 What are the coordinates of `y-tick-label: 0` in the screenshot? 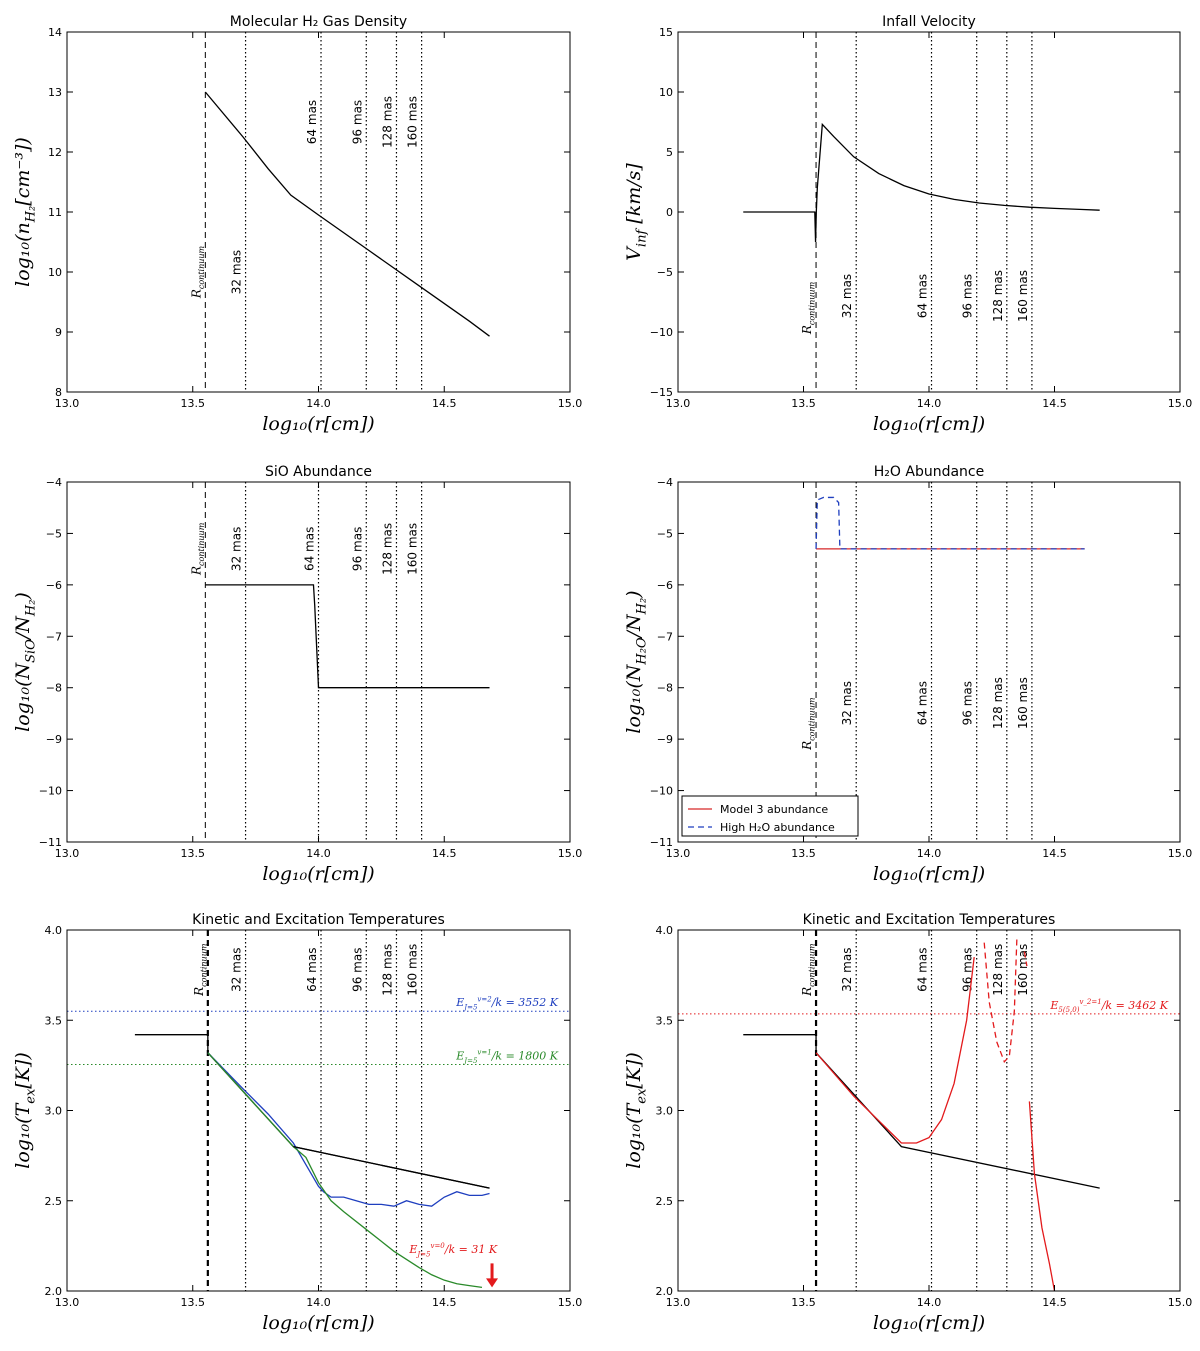 It's located at (669, 212).